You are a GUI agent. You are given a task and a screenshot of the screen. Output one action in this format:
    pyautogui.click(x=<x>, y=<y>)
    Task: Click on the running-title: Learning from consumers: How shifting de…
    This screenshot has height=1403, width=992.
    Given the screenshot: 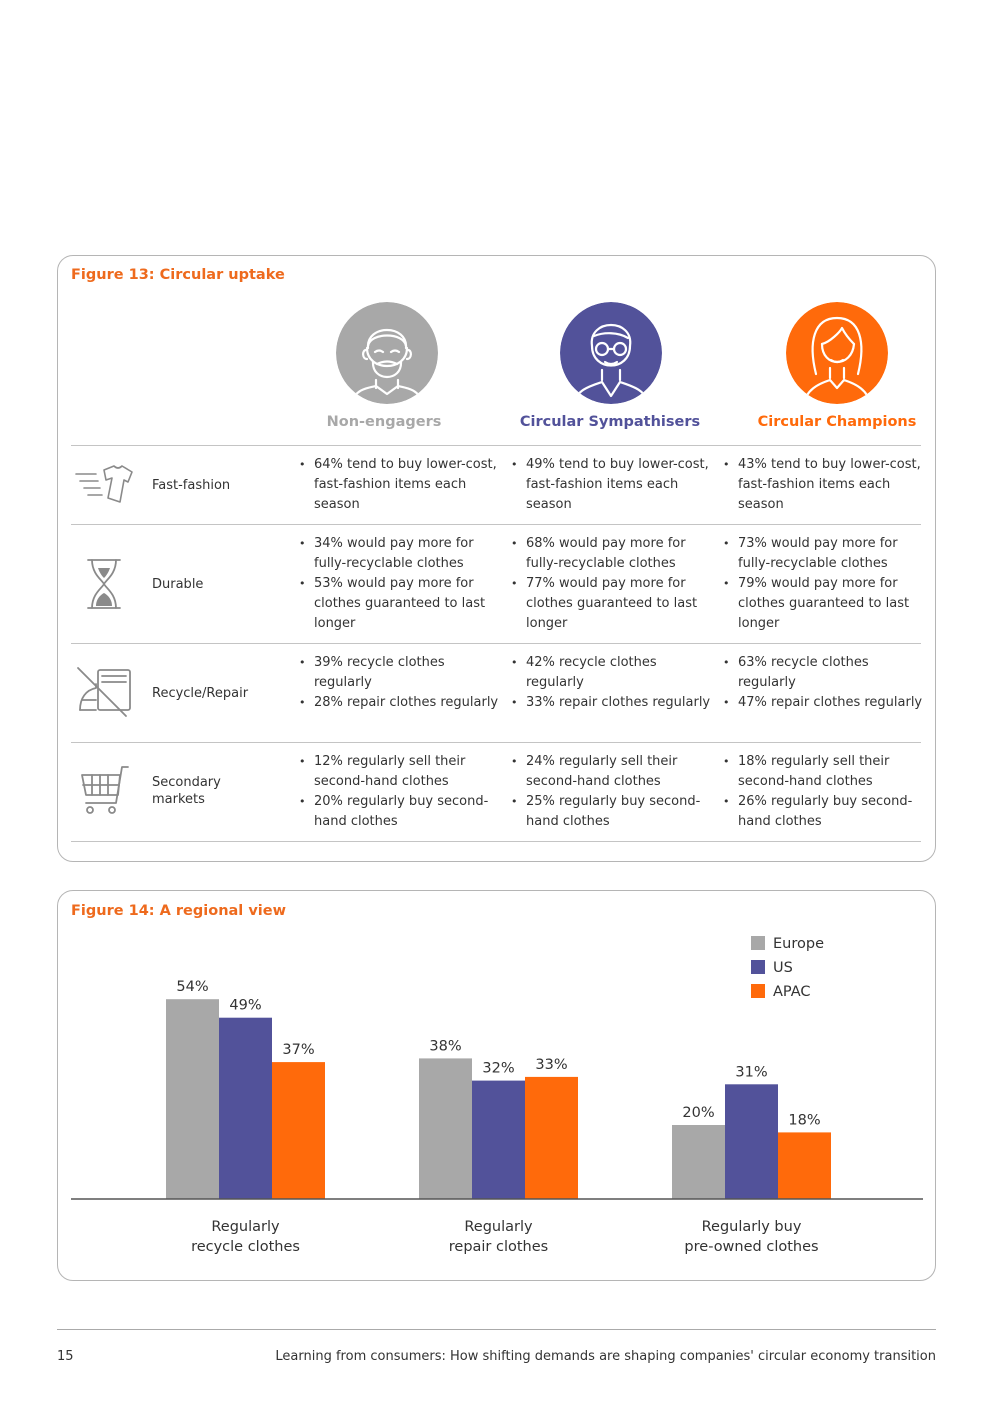 What is the action you would take?
    pyautogui.click(x=605, y=1356)
    